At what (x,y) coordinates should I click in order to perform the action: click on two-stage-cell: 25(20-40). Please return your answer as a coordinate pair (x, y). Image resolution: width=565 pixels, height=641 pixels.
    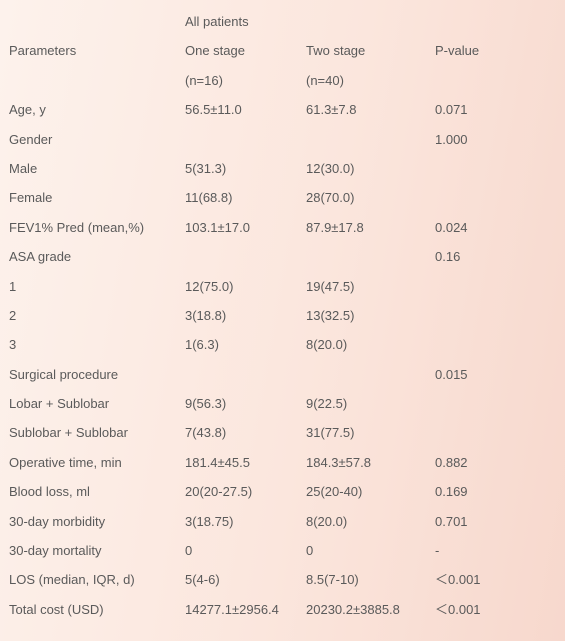
    Looking at the image, I should click on (334, 492).